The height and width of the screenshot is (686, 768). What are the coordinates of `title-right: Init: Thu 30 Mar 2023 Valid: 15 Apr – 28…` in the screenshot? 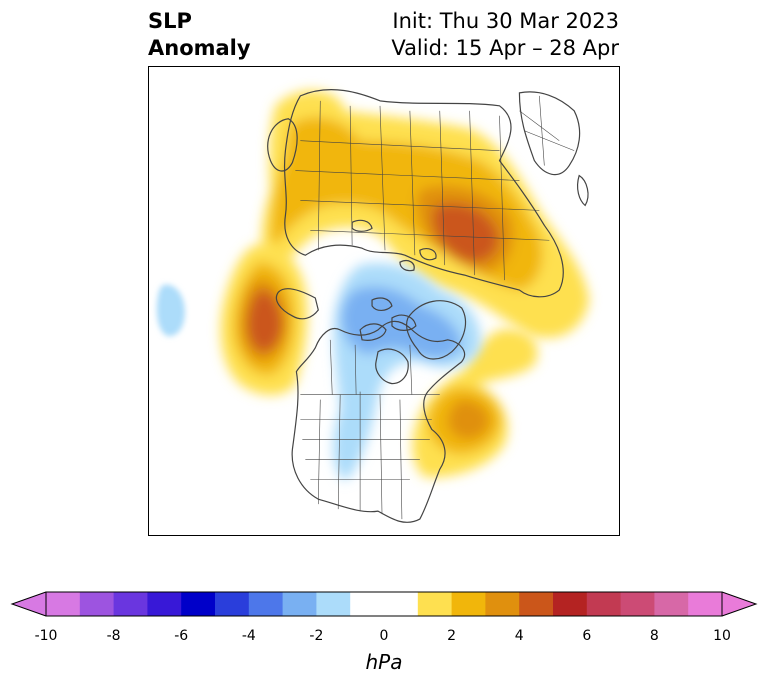 It's located at (505, 35).